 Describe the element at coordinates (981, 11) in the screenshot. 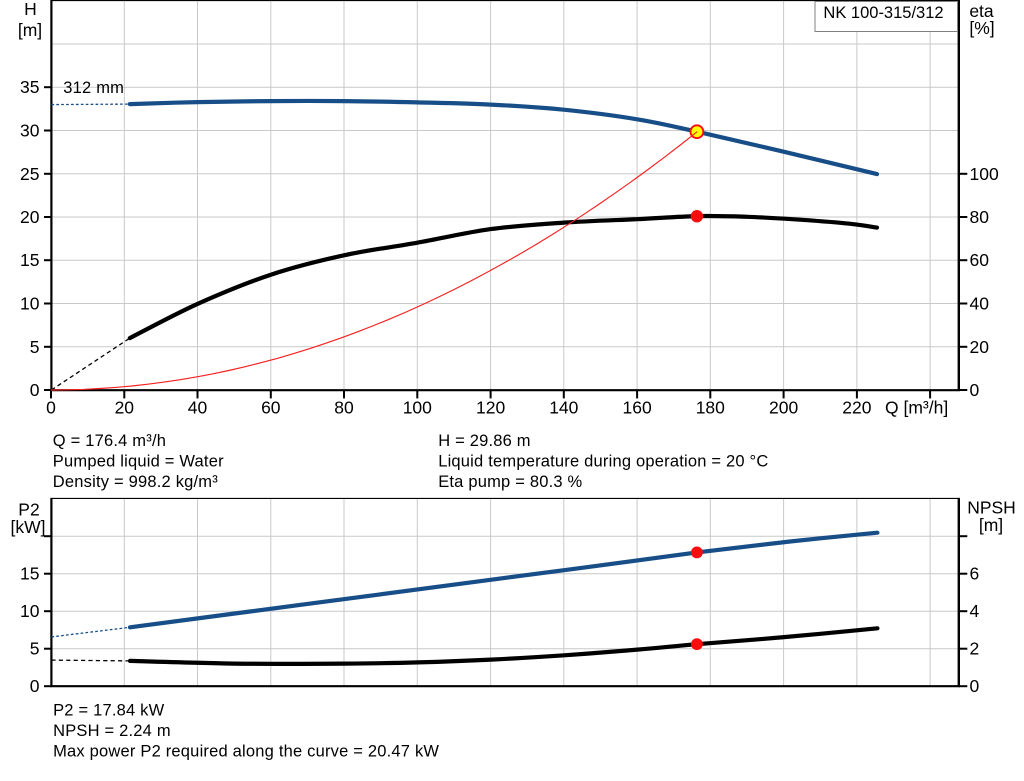

I see `svg-text: eta` at that location.